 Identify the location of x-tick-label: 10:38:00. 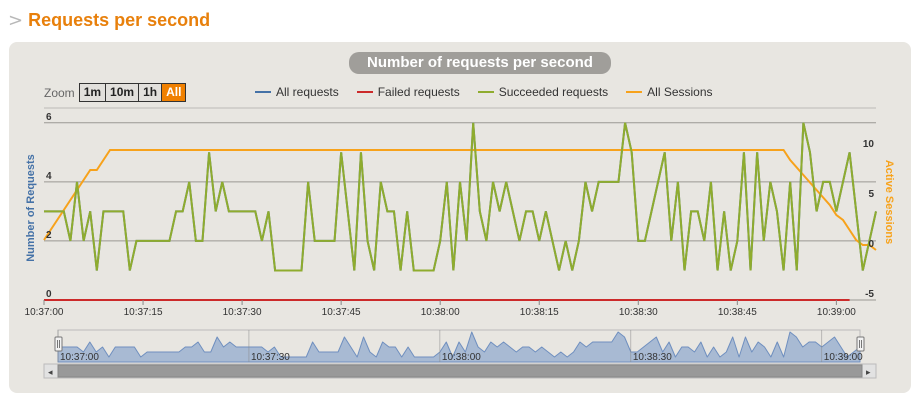
(440, 312).